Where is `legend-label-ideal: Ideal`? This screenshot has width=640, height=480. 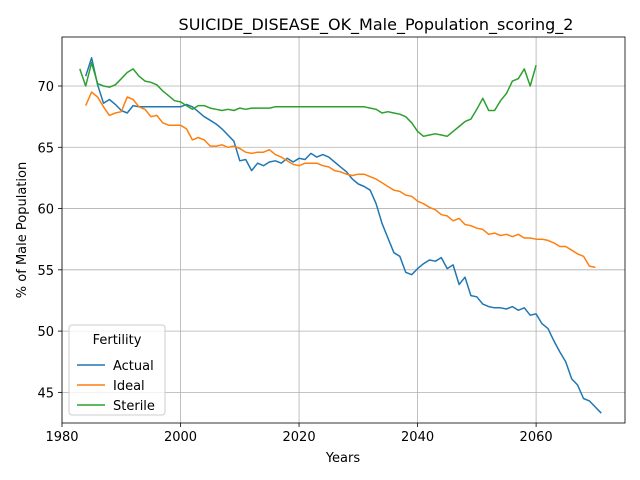
legend-label-ideal: Ideal is located at coordinates (129, 386).